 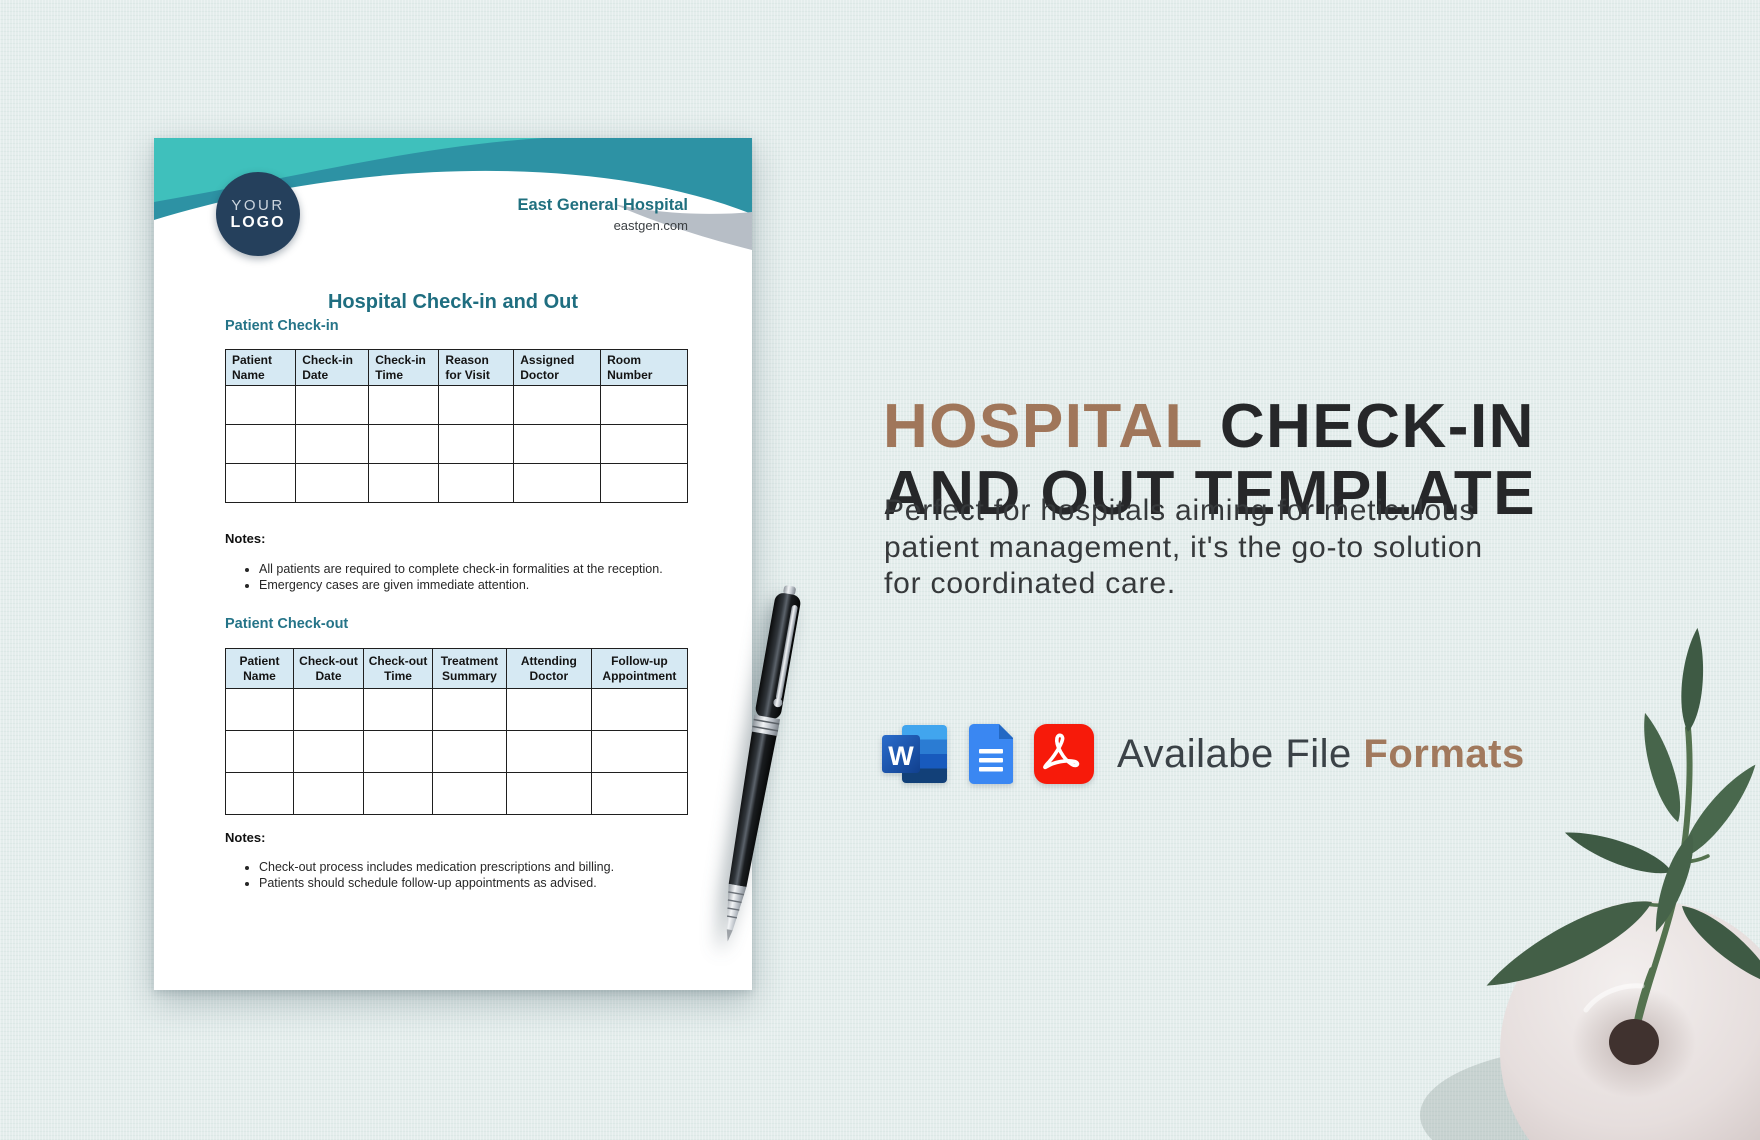 I want to click on word-icon: W, so click(x=914, y=754).